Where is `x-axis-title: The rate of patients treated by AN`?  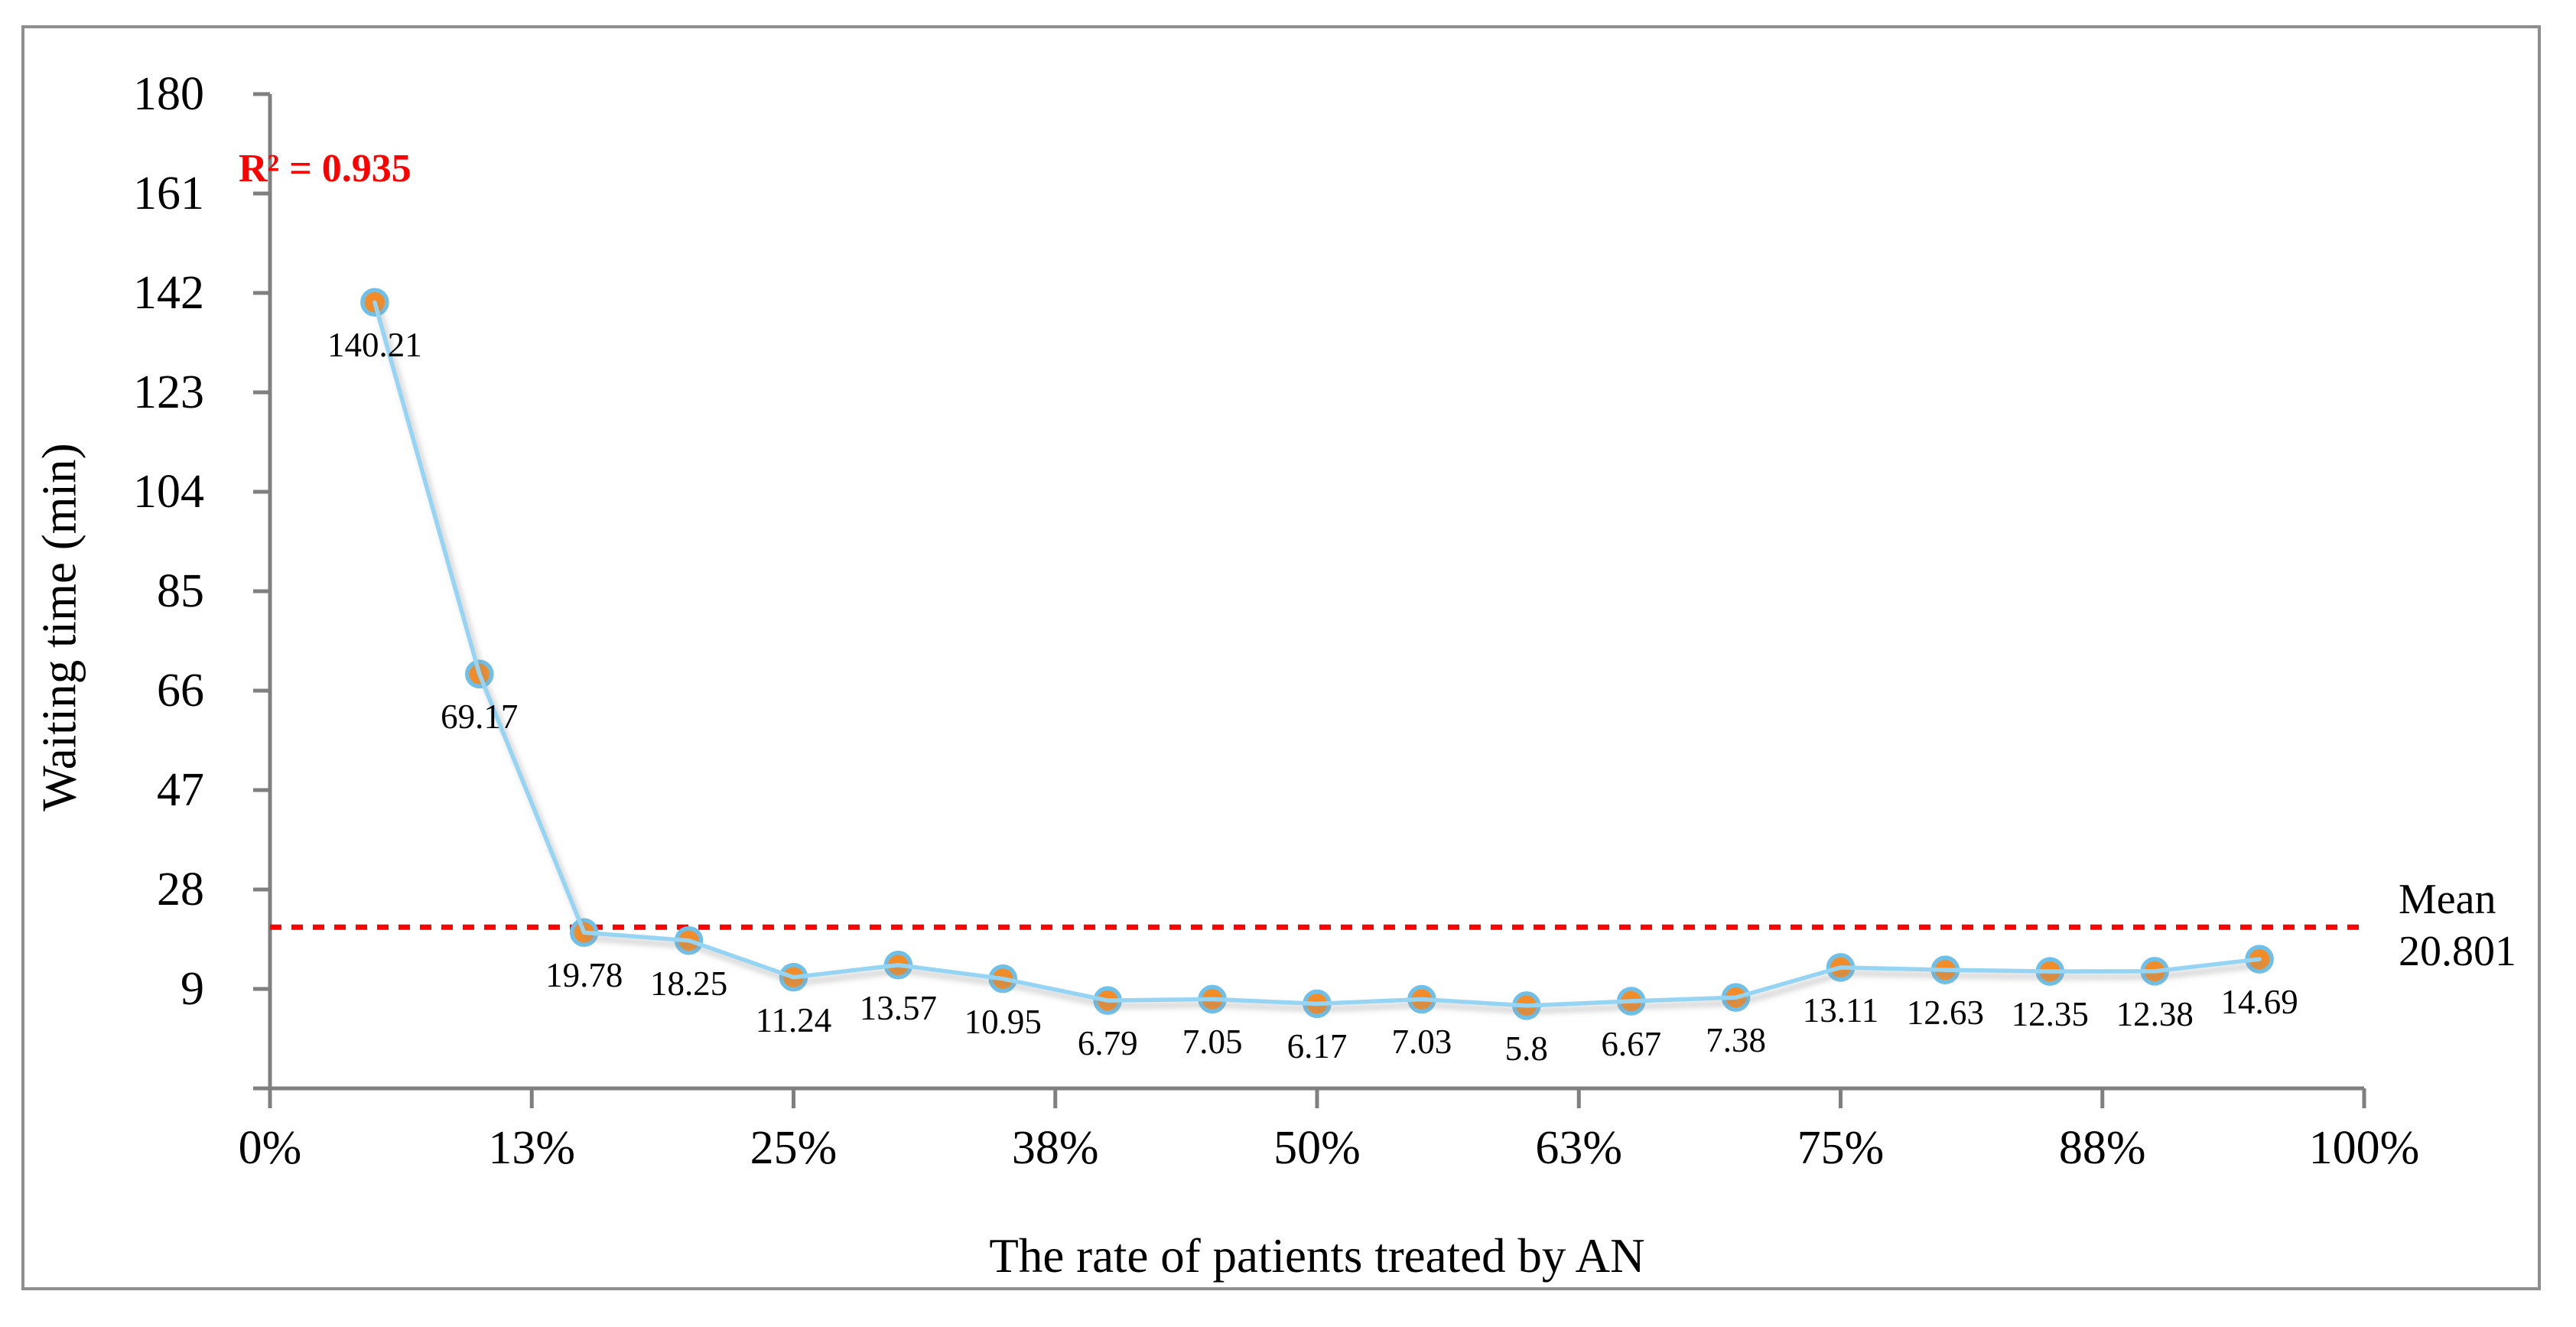
x-axis-title: The rate of patients treated by AN is located at coordinates (1317, 1256).